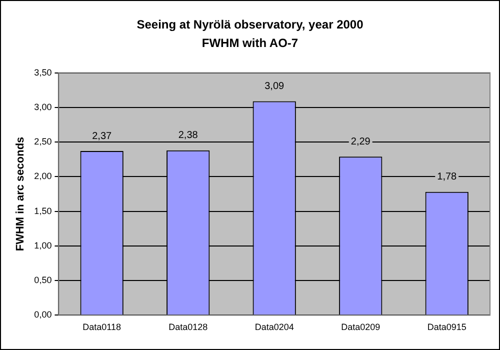  Describe the element at coordinates (43, 211) in the screenshot. I see `y-tick-label: 1,50` at that location.